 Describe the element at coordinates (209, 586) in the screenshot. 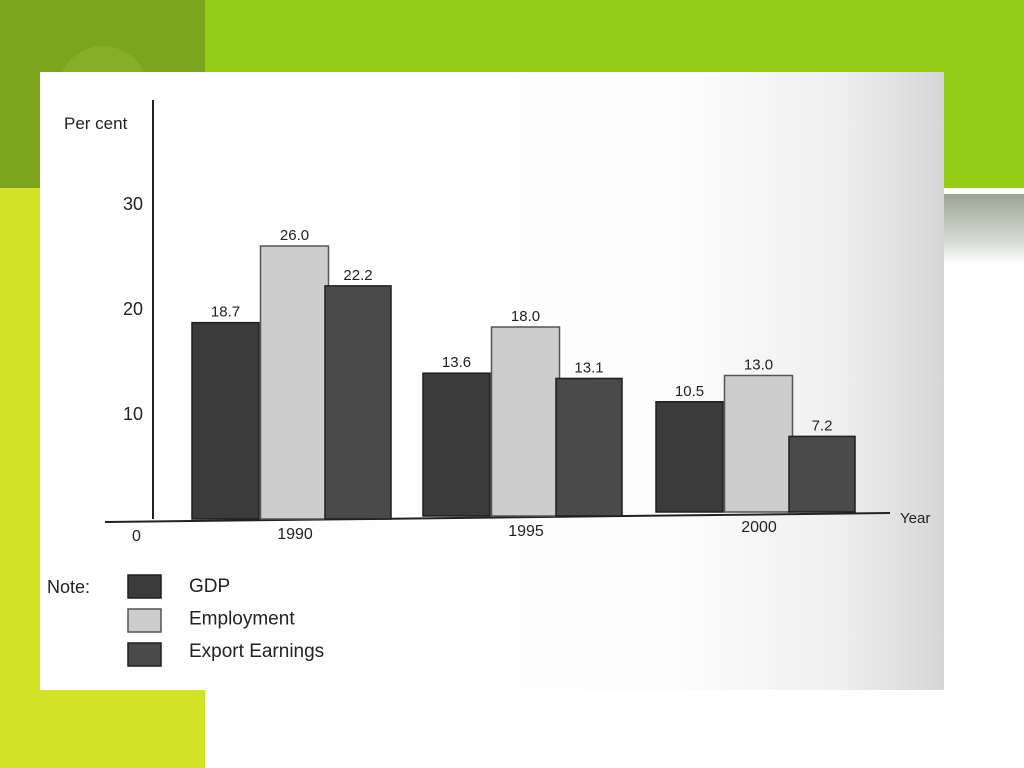

I see `legend-label: GDP` at that location.